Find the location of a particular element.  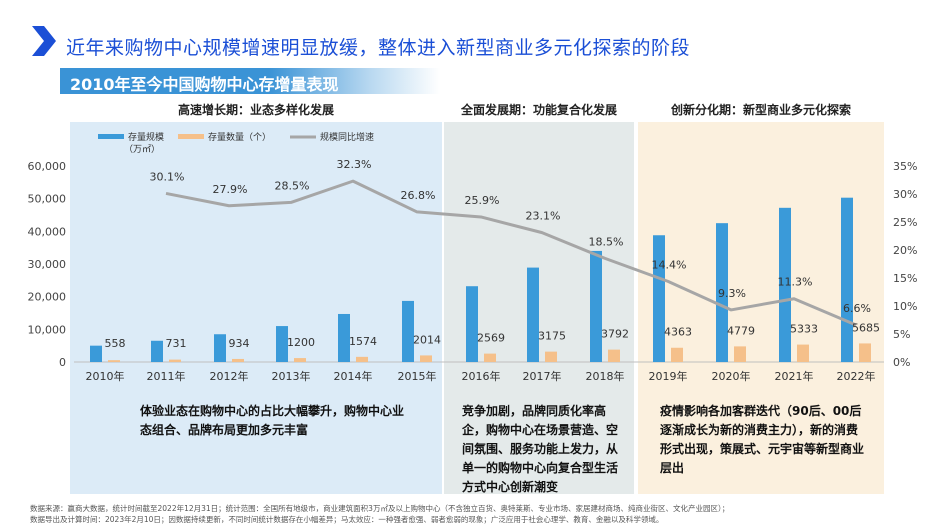

x-tick-label: 2012年 is located at coordinates (229, 376).